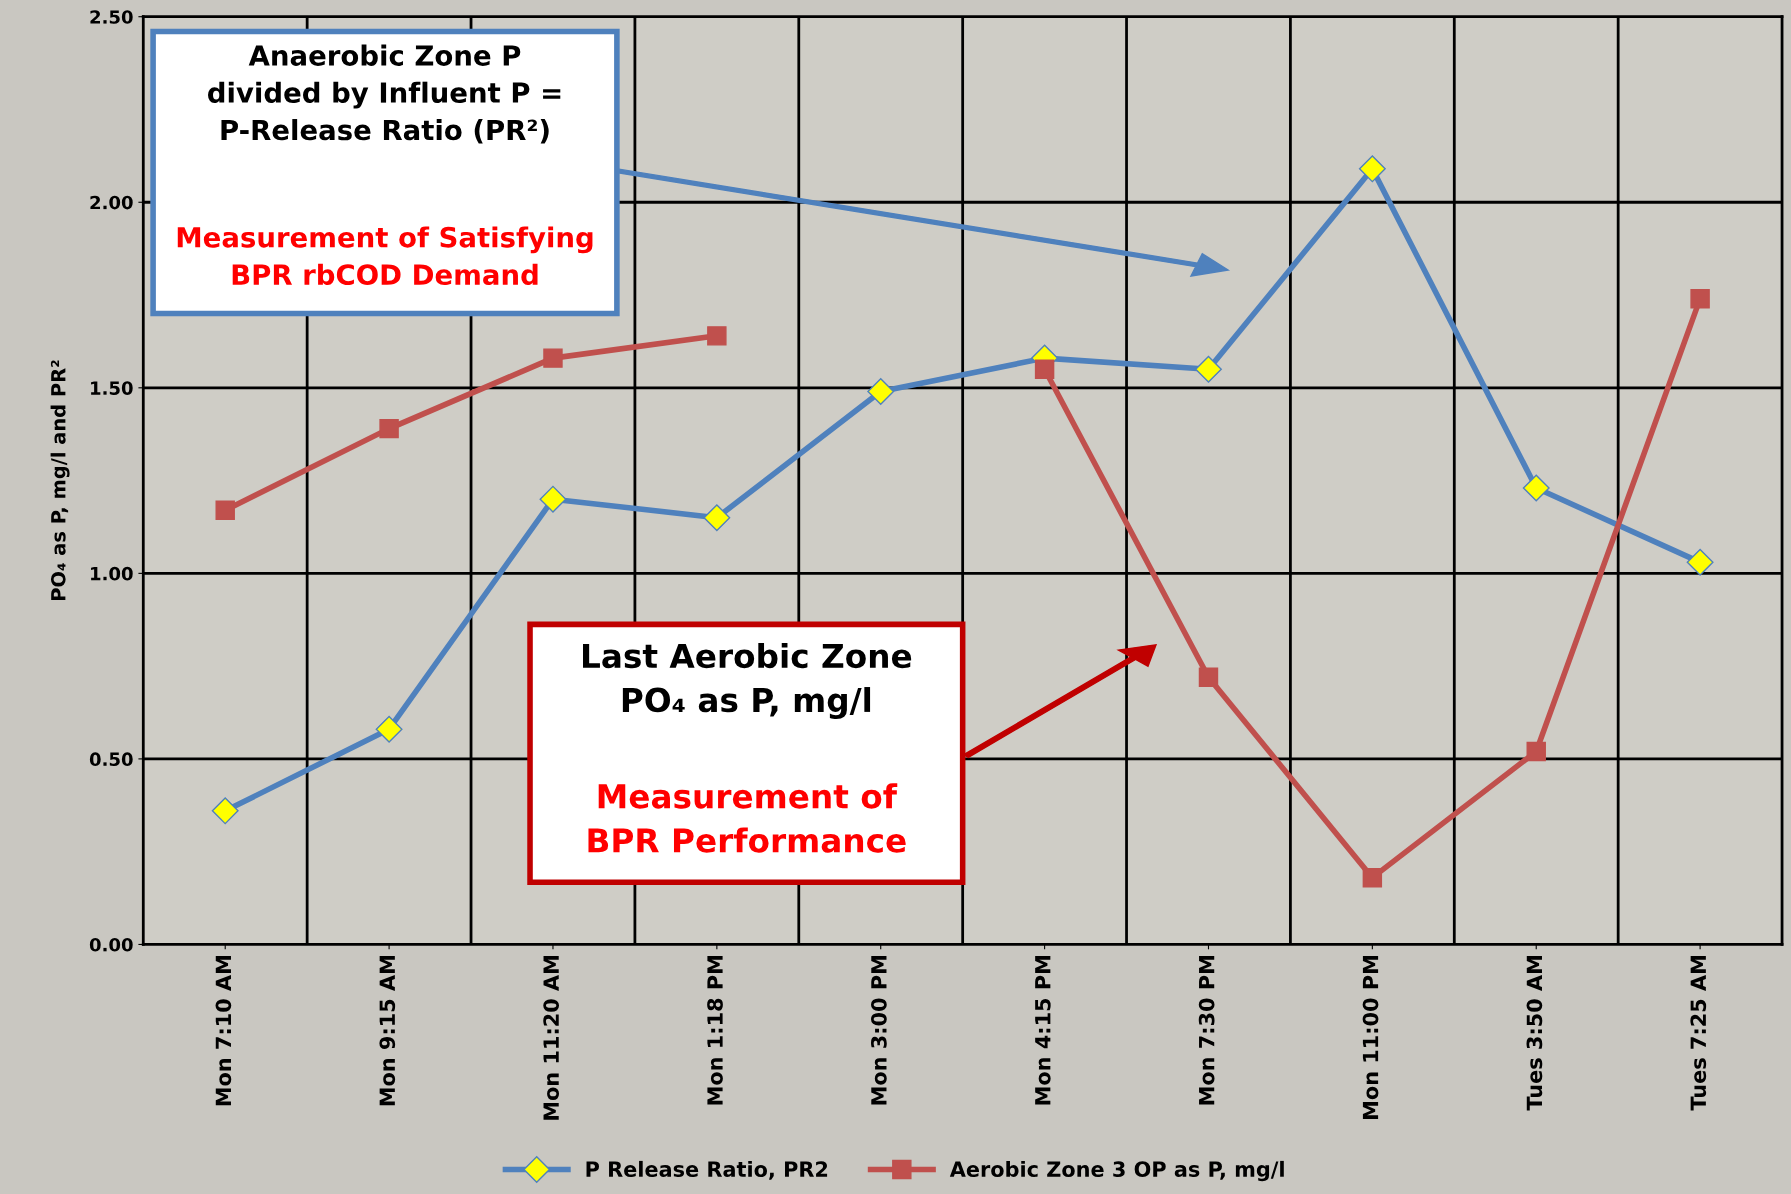  What do you see at coordinates (111, 759) in the screenshot?
I see `y-tick-label: 0.50` at bounding box center [111, 759].